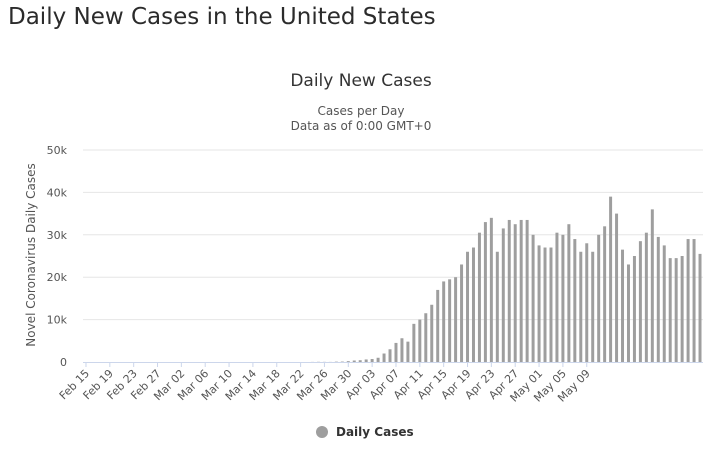  I want to click on y-tick-label: 20k, so click(57, 277).